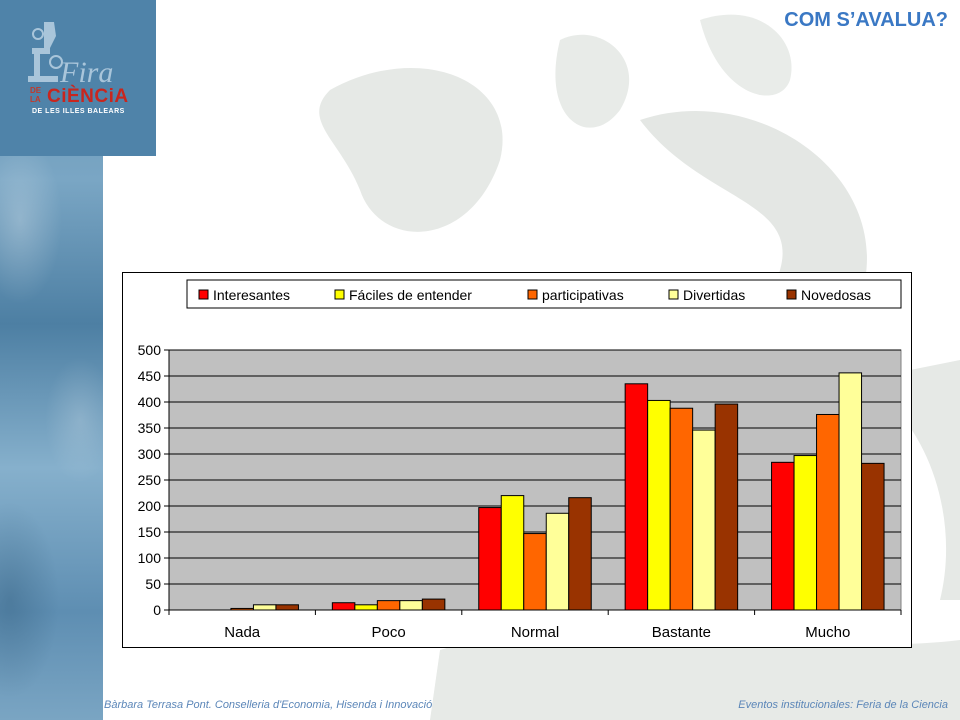 This screenshot has width=960, height=720. What do you see at coordinates (866, 20) in the screenshot?
I see `page-title: COM S’AVALUA?` at bounding box center [866, 20].